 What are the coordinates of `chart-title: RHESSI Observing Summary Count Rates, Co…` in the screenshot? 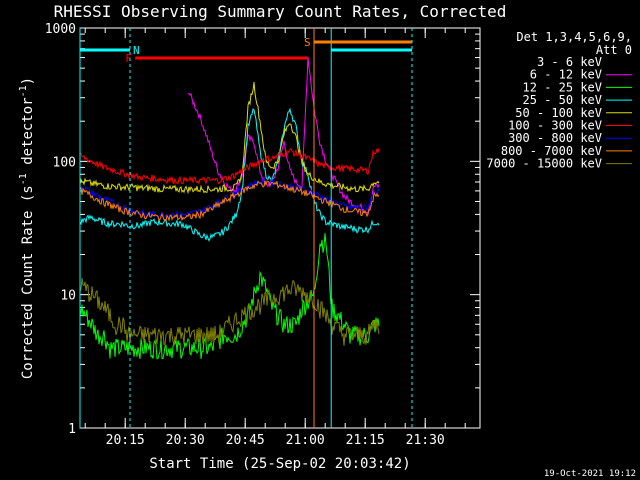 It's located at (280, 11).